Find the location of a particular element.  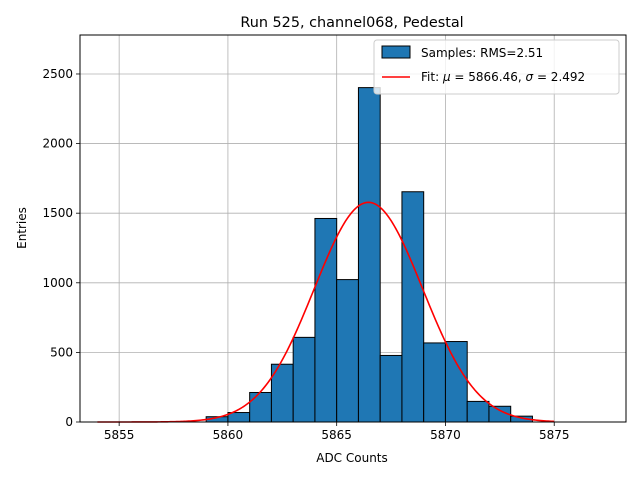

legend-samples-swatch is located at coordinates (396, 52).